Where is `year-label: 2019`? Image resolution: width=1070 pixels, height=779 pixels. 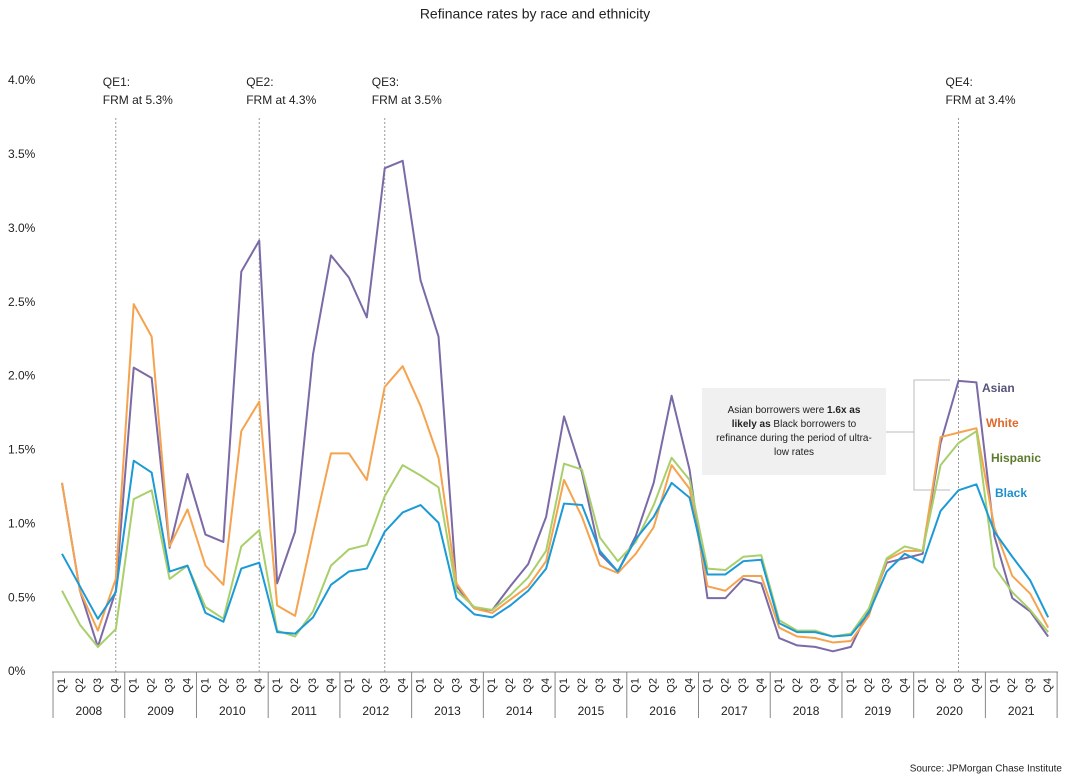
year-label: 2019 is located at coordinates (877, 711).